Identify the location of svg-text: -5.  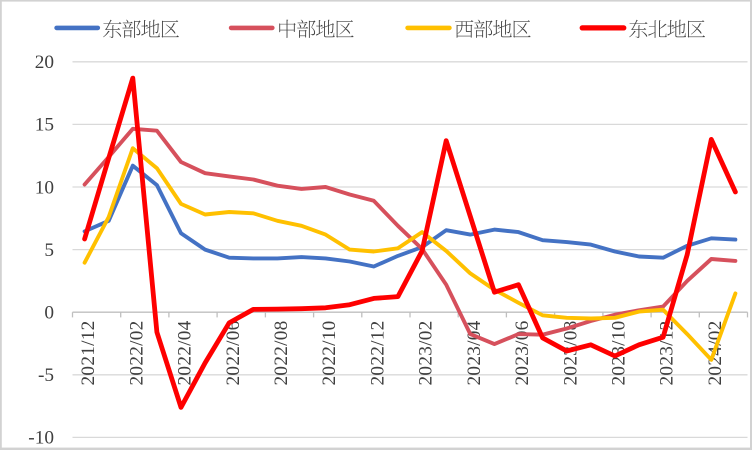
(46, 375).